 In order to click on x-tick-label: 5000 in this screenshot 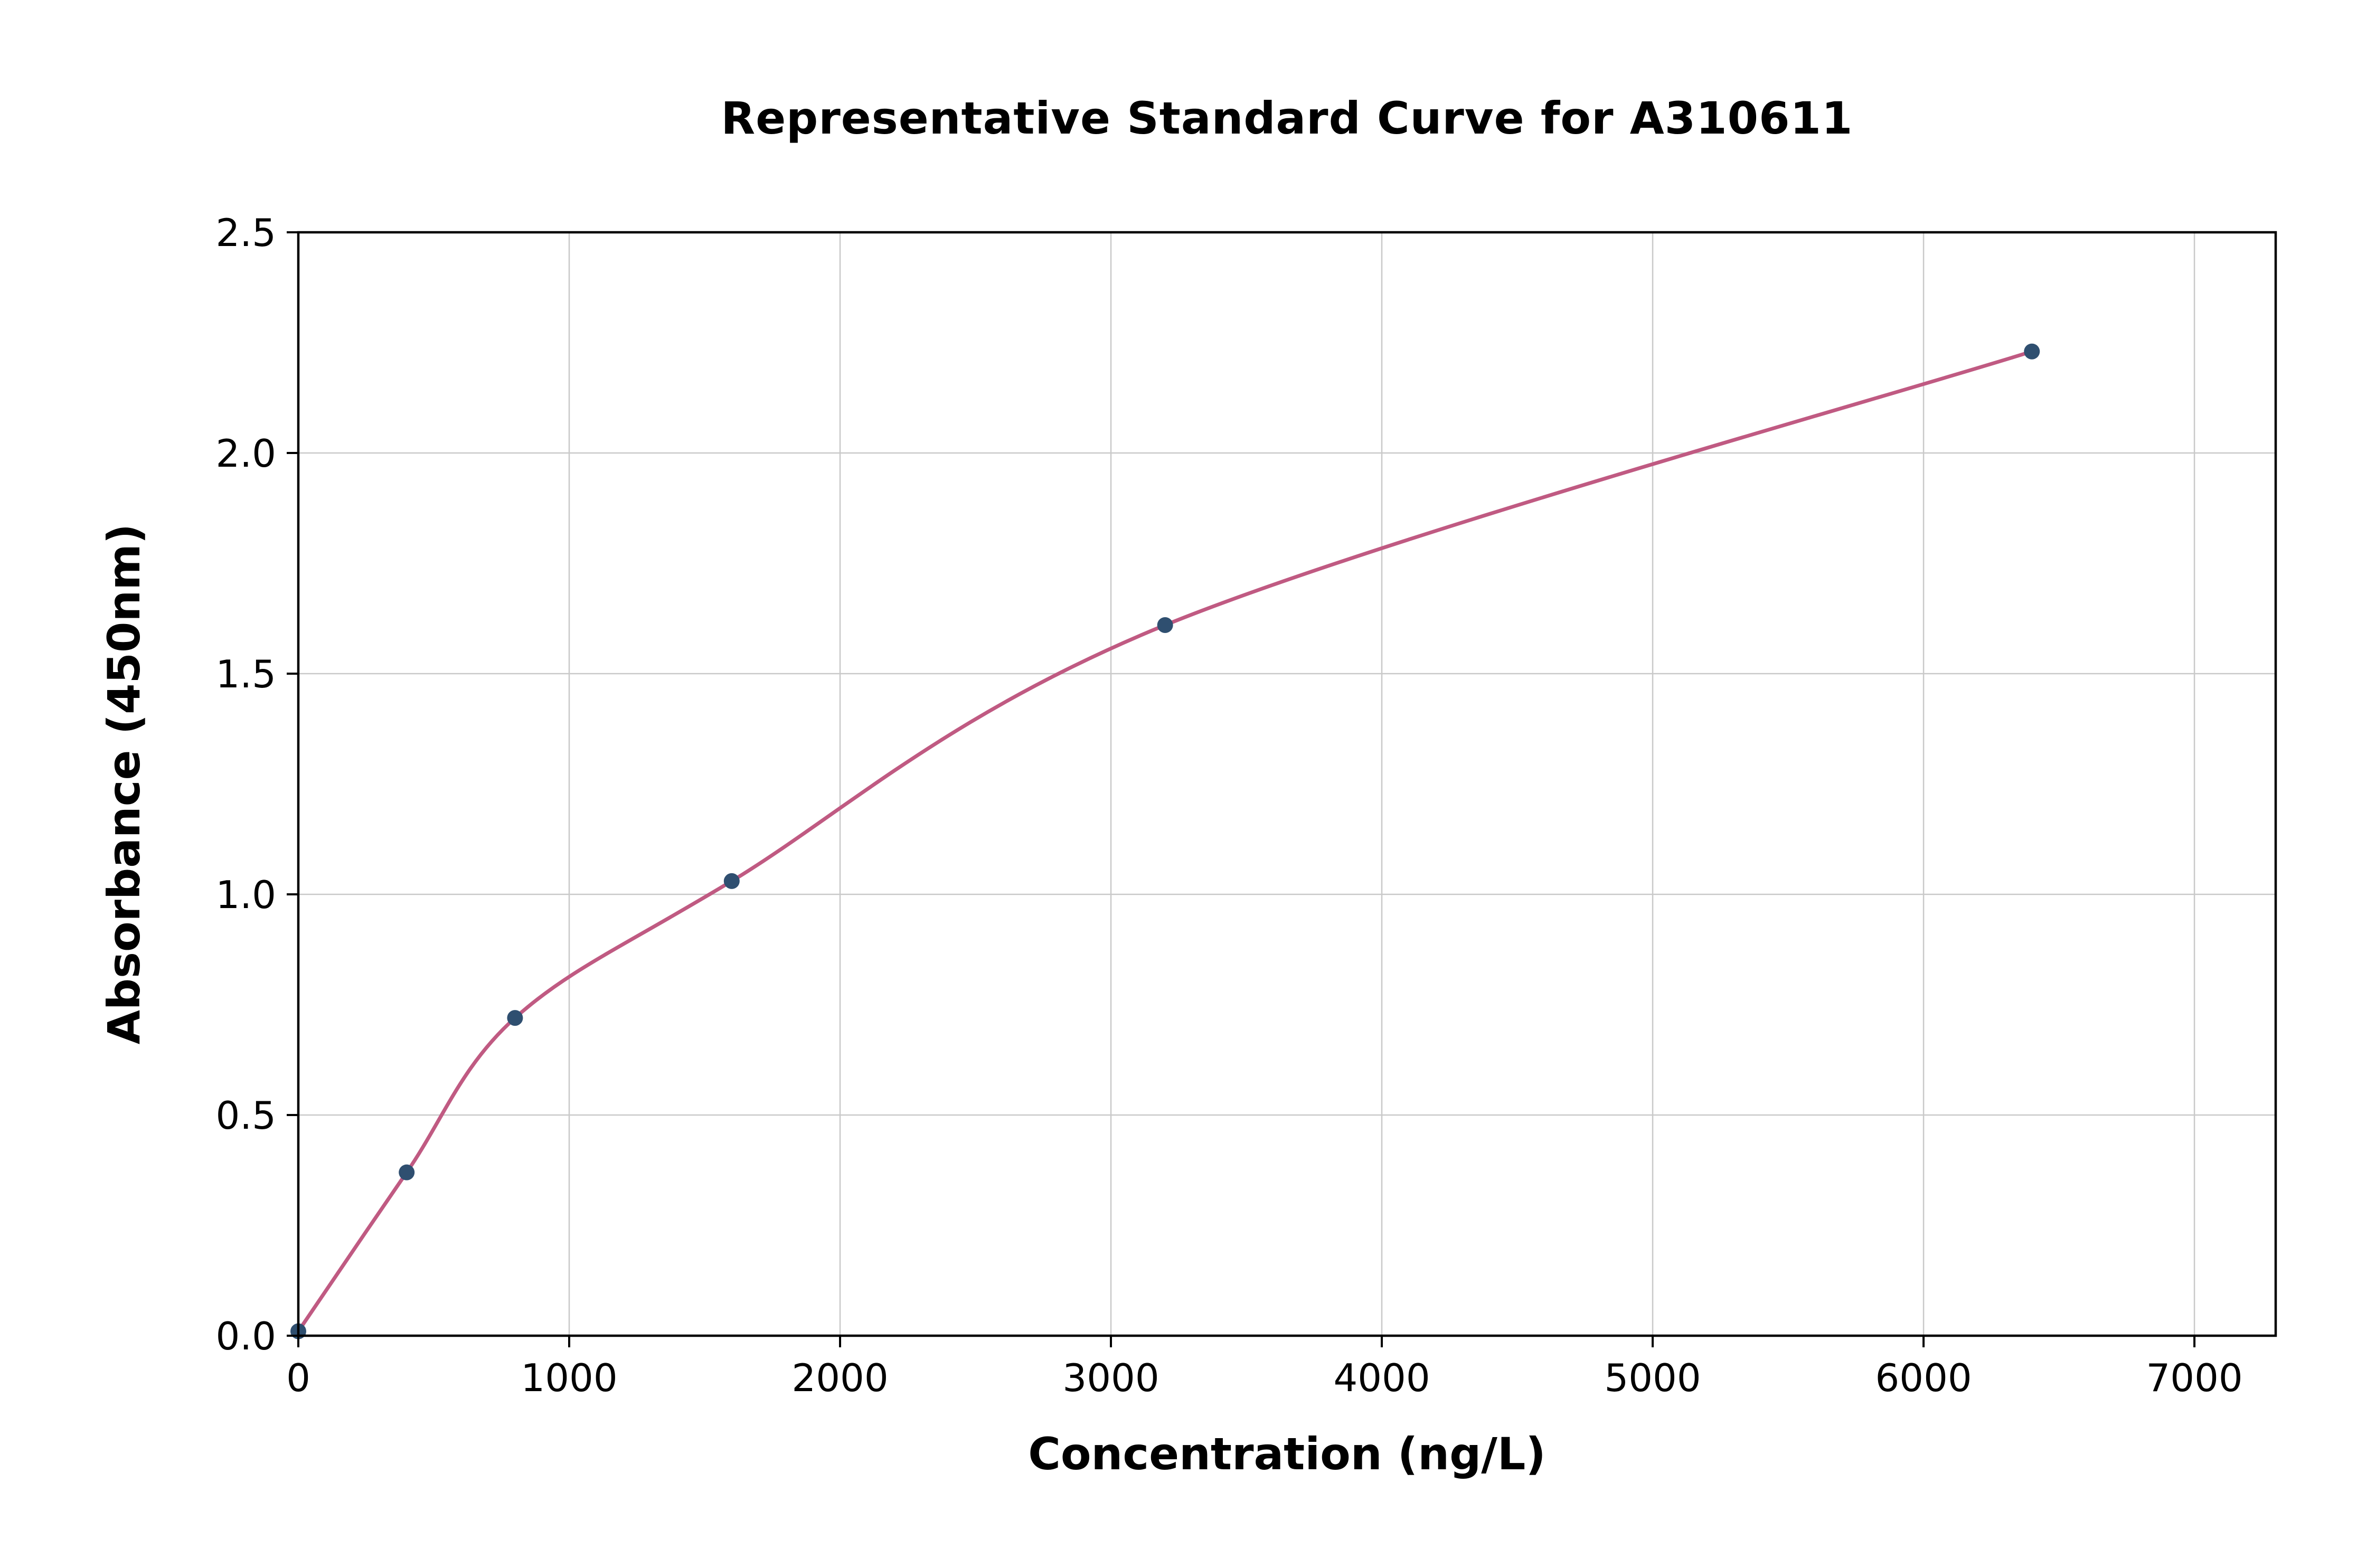, I will do `click(1652, 1378)`.